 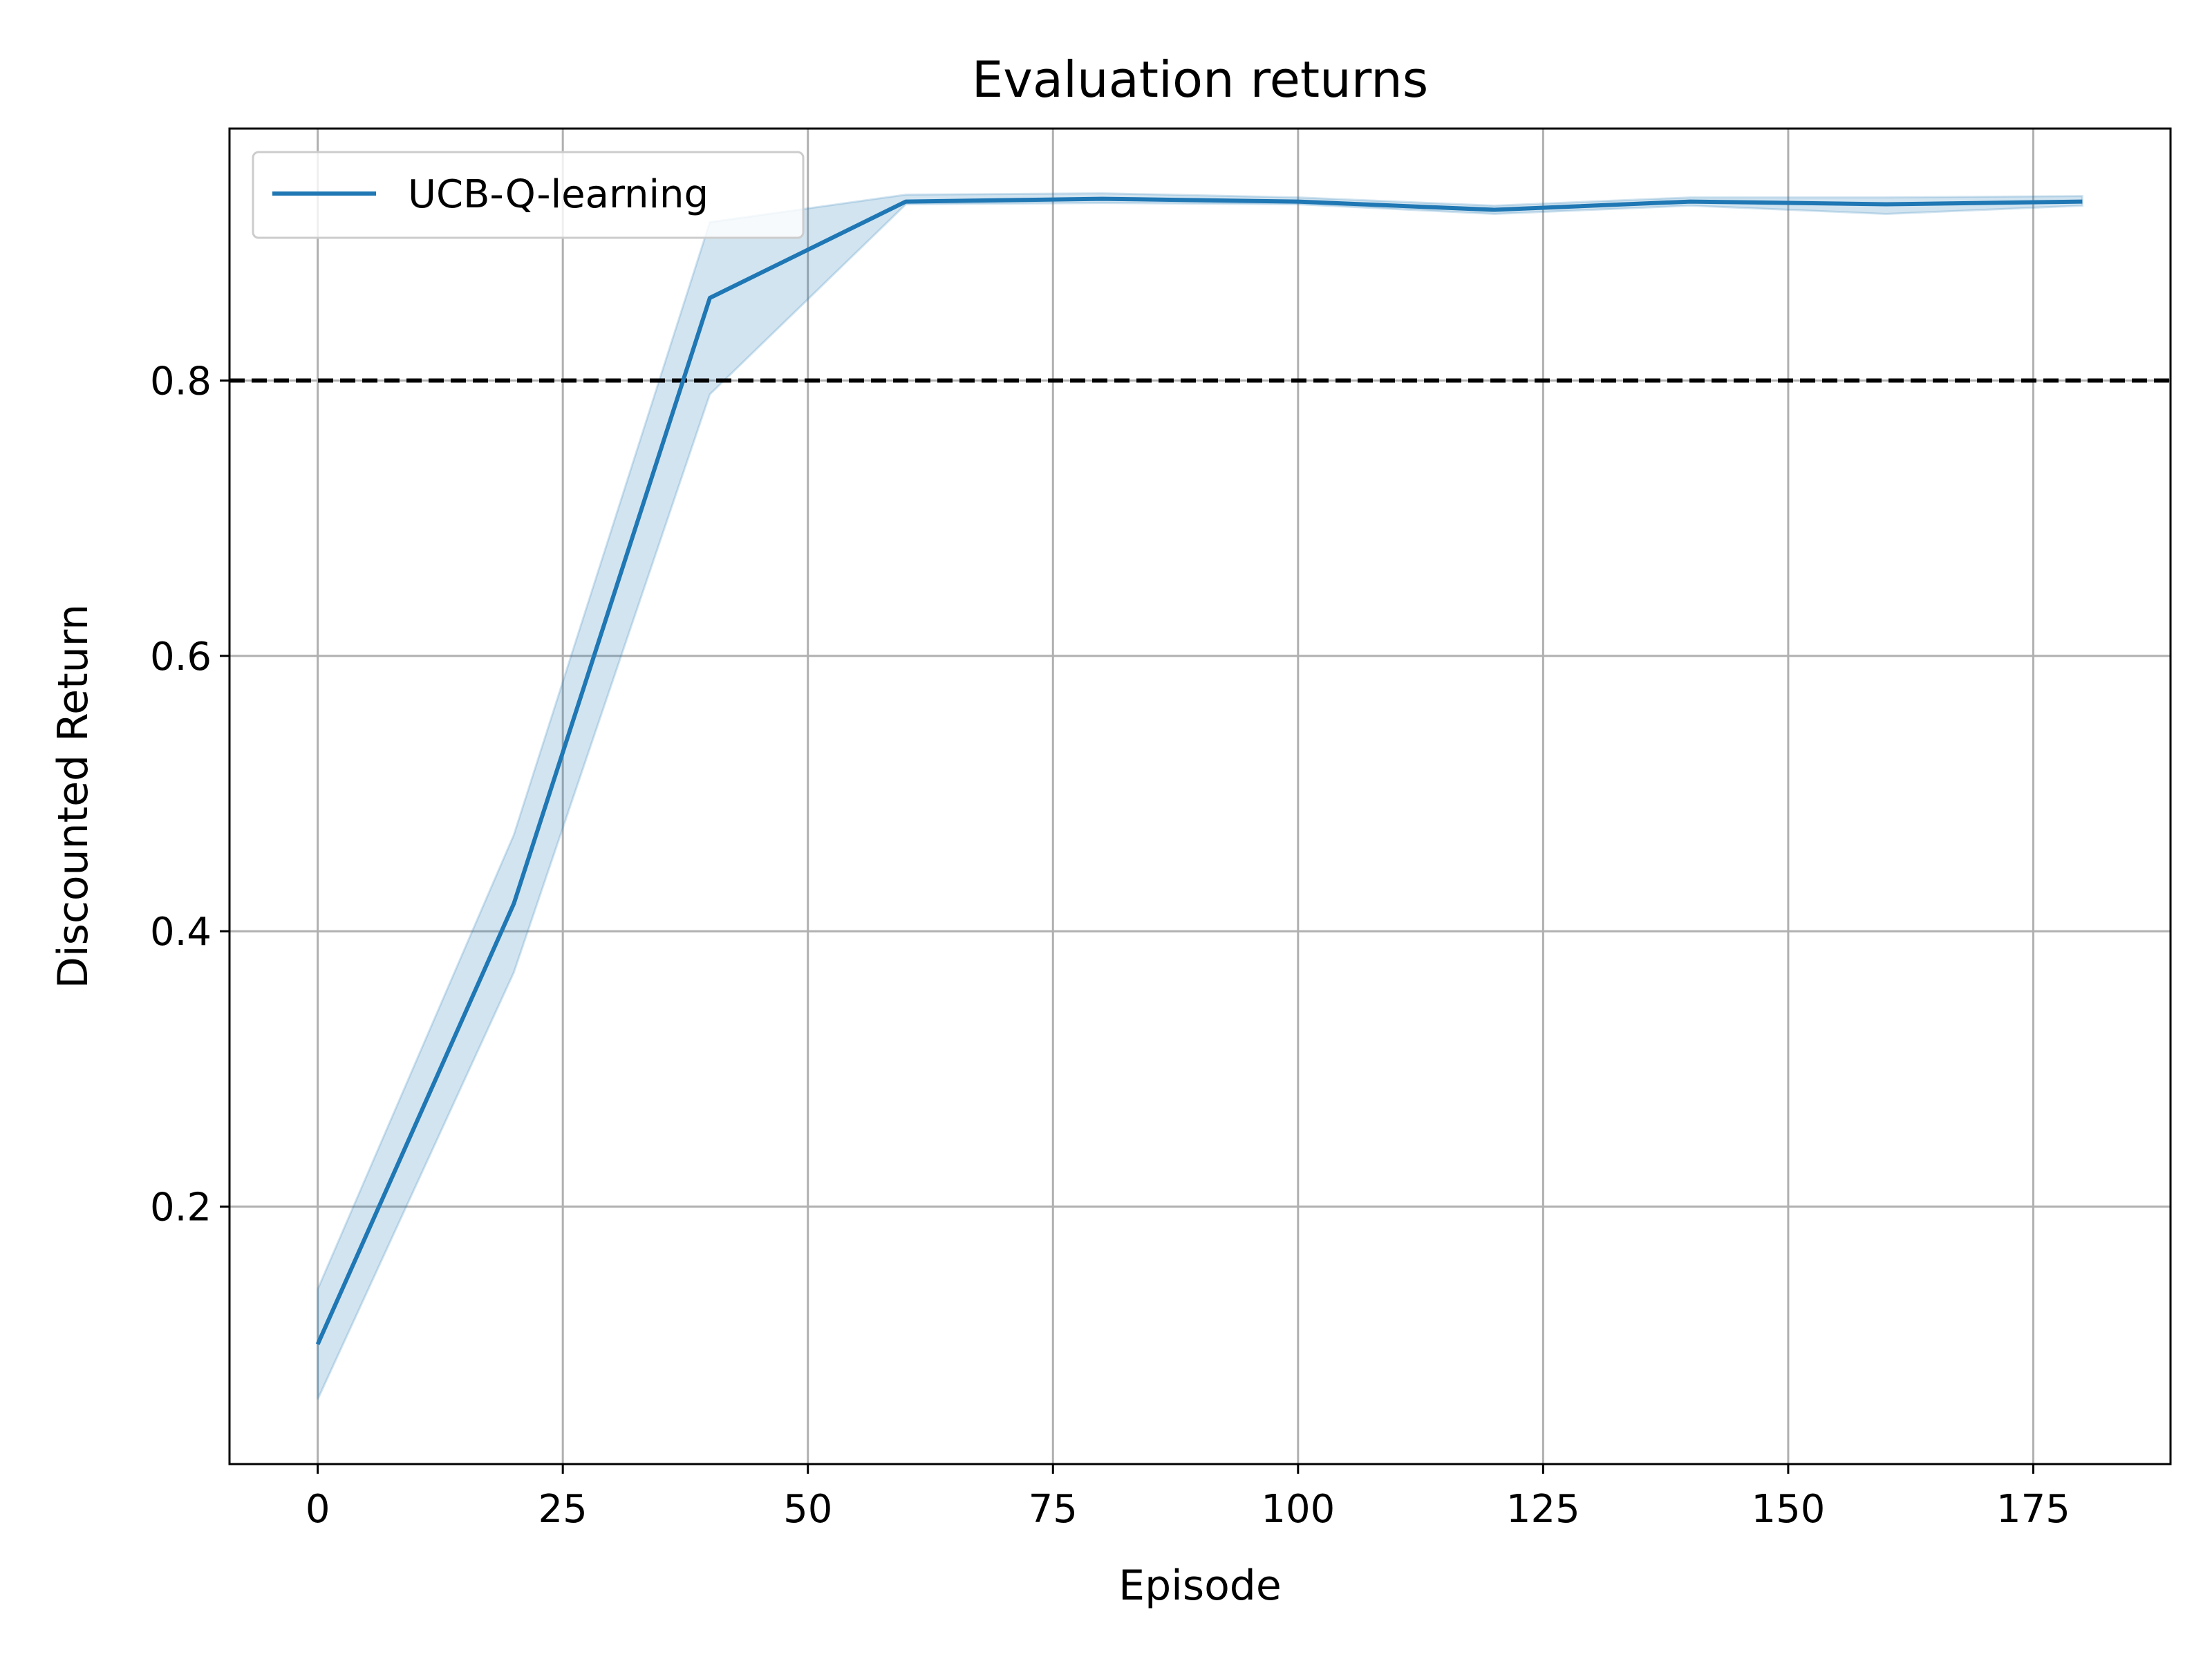 I want to click on y-tick-label: 0.6, so click(x=181, y=657).